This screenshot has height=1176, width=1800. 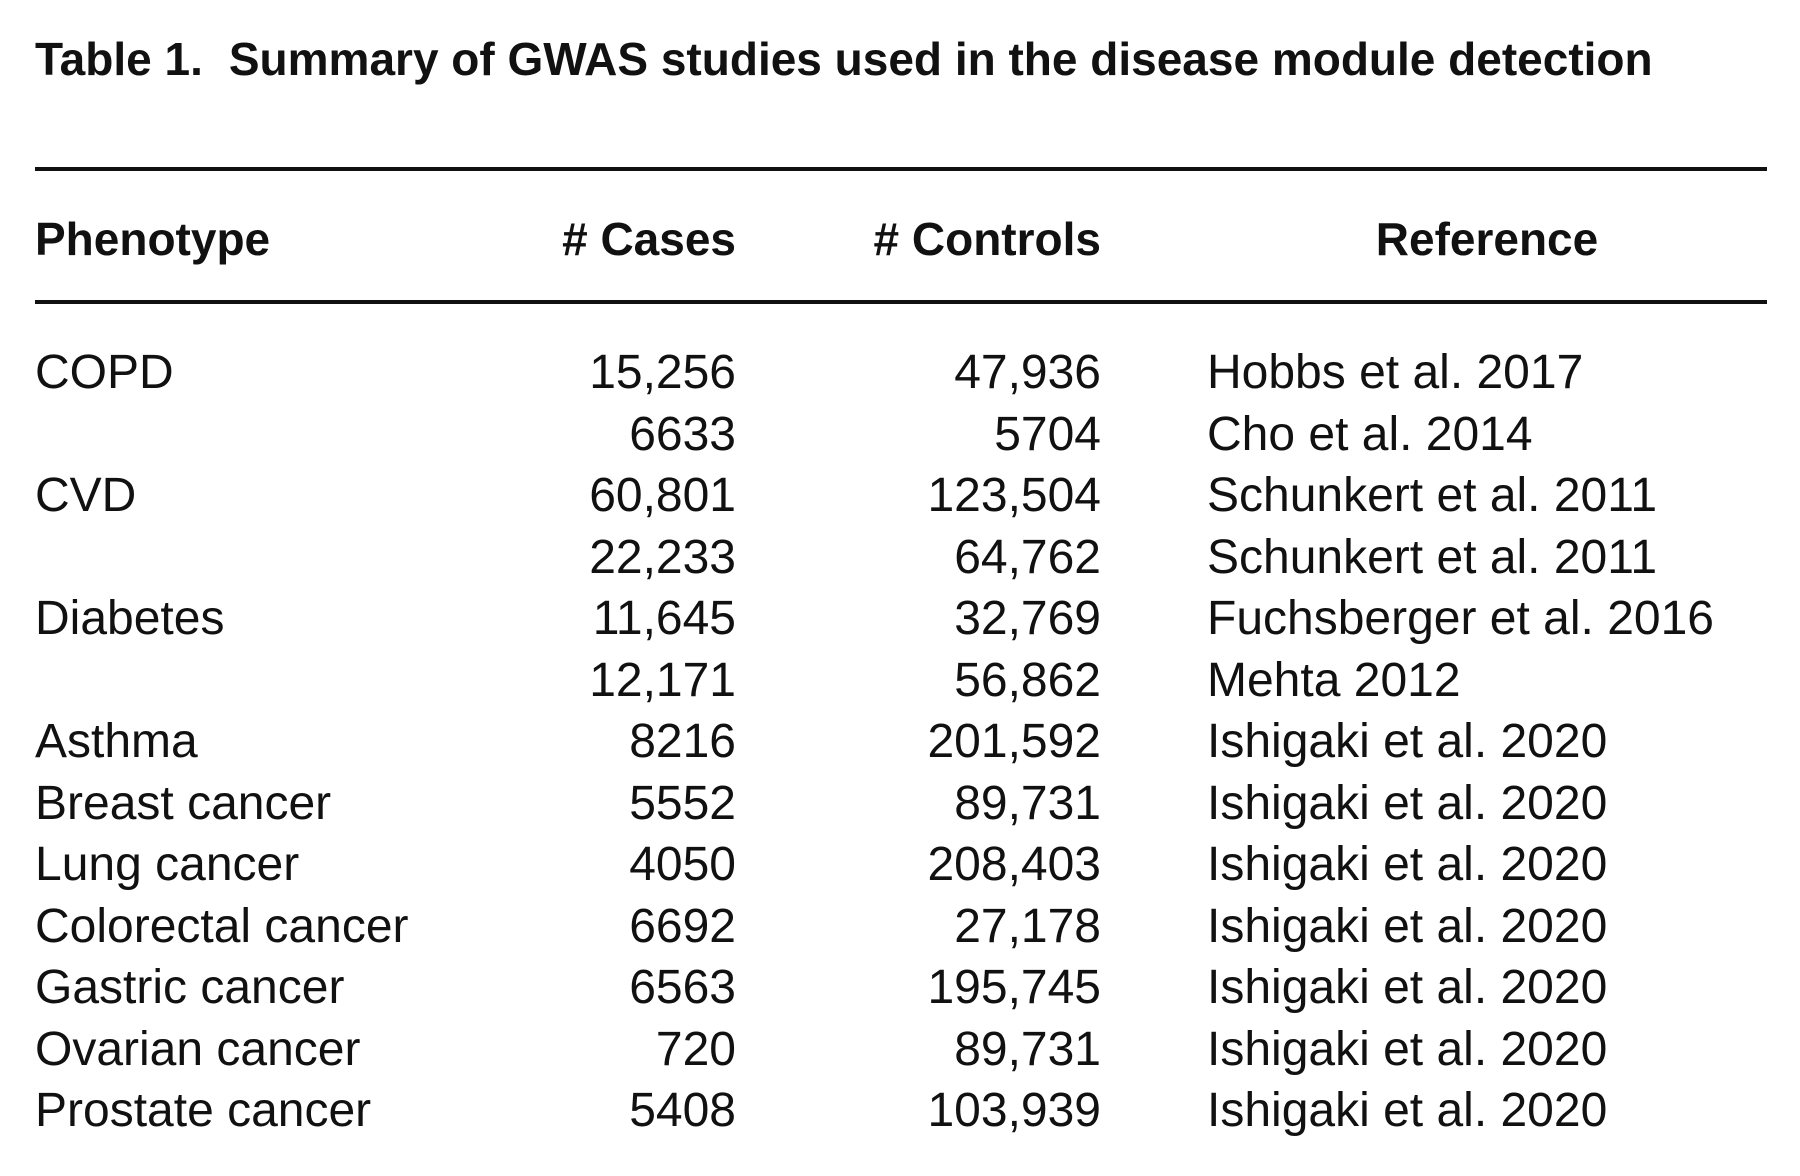 What do you see at coordinates (662, 680) in the screenshot?
I see `cases-cell: 12,171` at bounding box center [662, 680].